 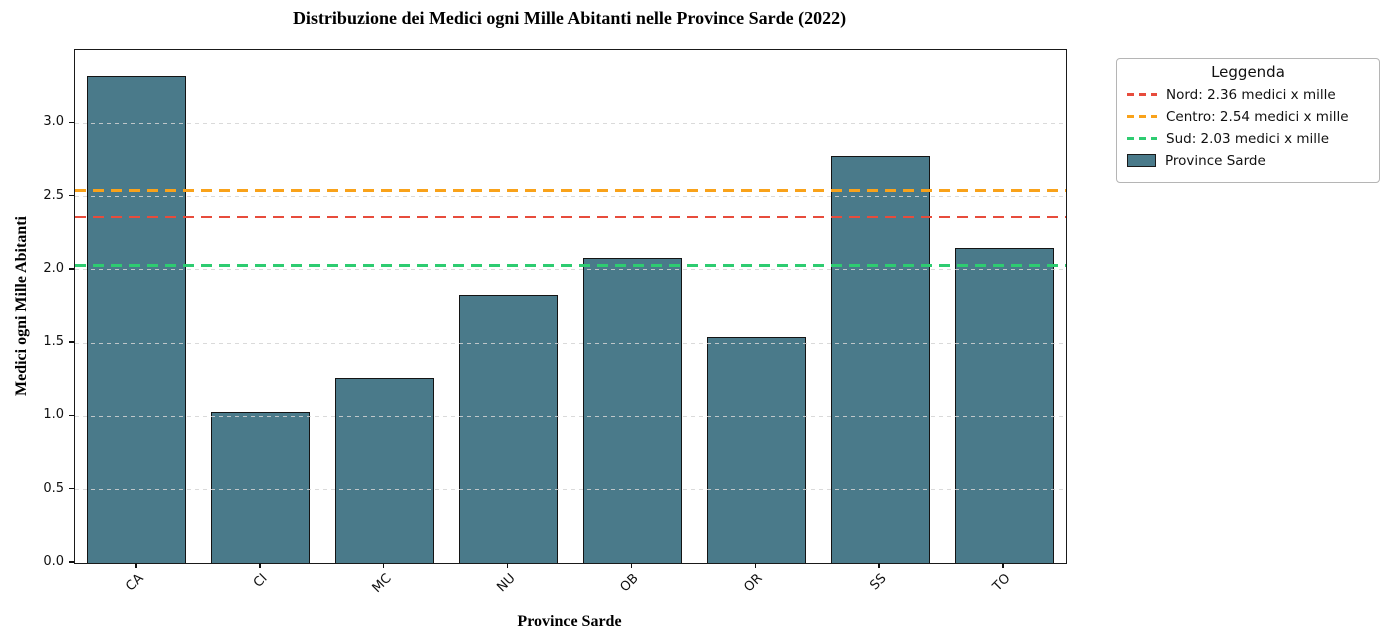 What do you see at coordinates (878, 582) in the screenshot?
I see `x-tick-label-SS: SS` at bounding box center [878, 582].